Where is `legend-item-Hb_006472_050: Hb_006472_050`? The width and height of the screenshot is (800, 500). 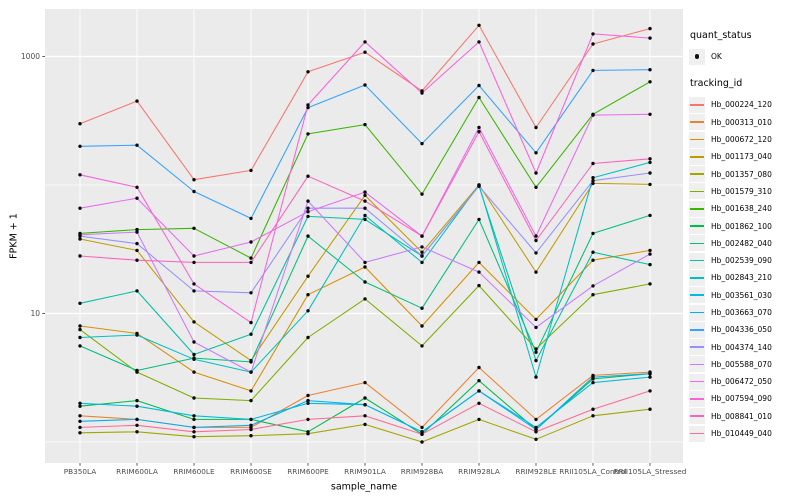
legend-item-Hb_006472_050: Hb_006472_050 is located at coordinates (730, 381).